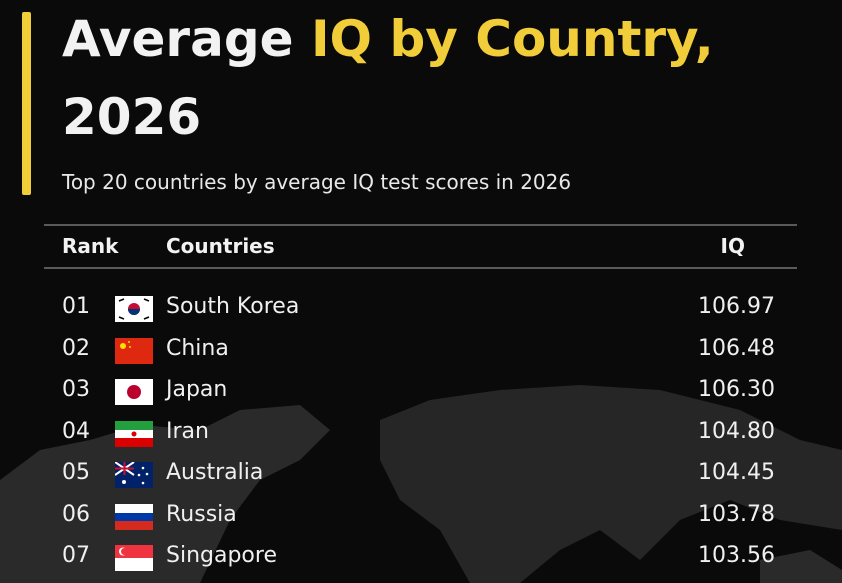 The image size is (842, 583). What do you see at coordinates (76, 431) in the screenshot?
I see `rank: 04` at bounding box center [76, 431].